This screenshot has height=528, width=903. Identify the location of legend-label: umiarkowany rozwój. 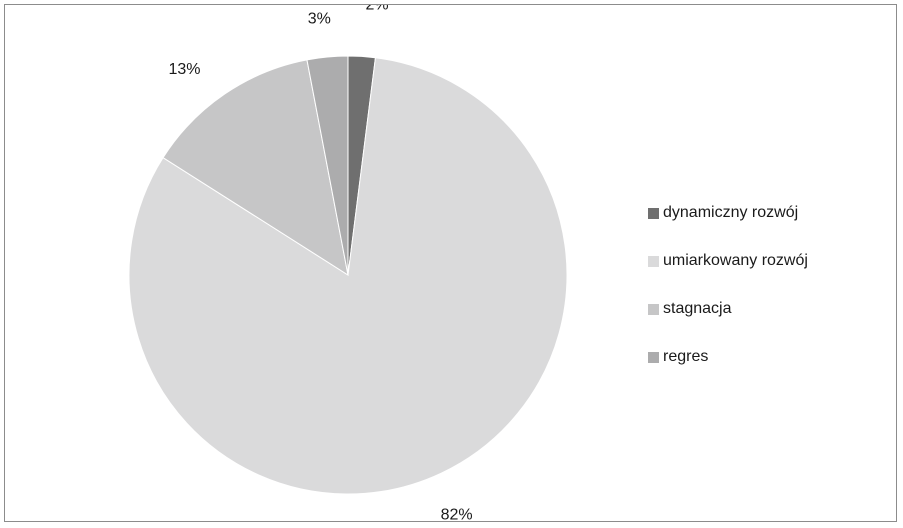
(735, 260).